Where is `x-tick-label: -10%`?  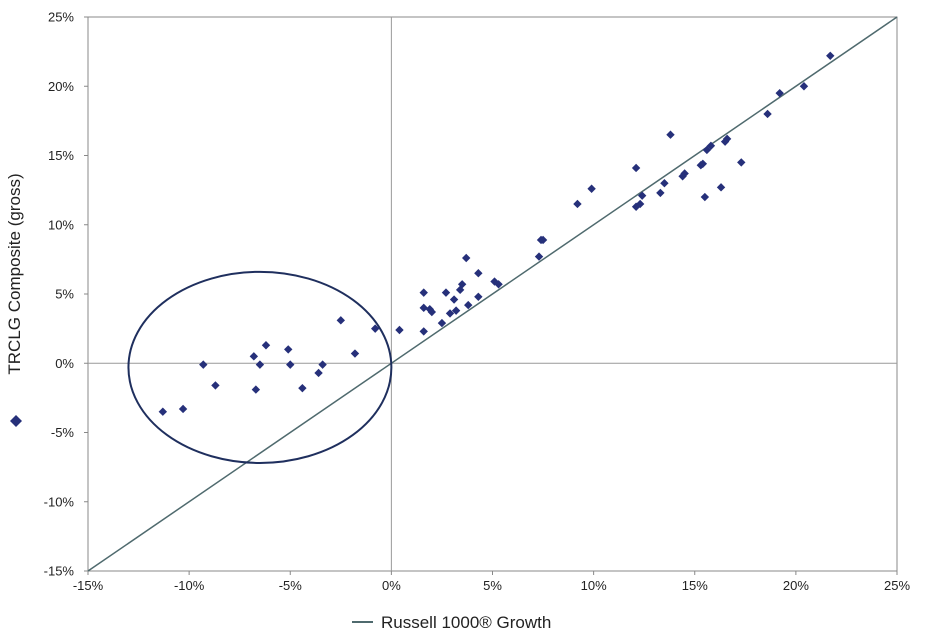
x-tick-label: -10% is located at coordinates (189, 585).